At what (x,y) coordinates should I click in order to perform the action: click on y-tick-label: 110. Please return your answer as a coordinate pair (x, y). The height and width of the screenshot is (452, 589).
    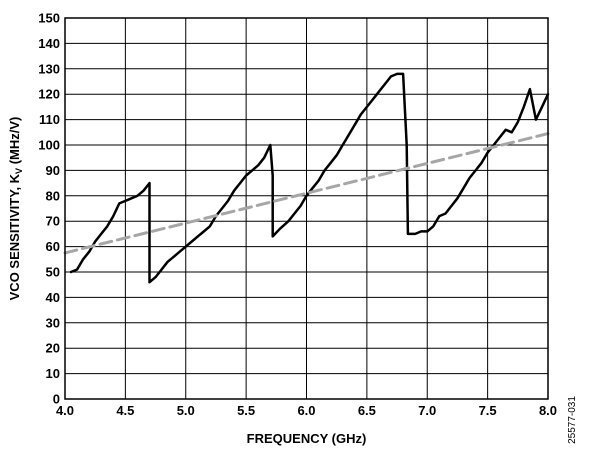
    Looking at the image, I should click on (49, 119).